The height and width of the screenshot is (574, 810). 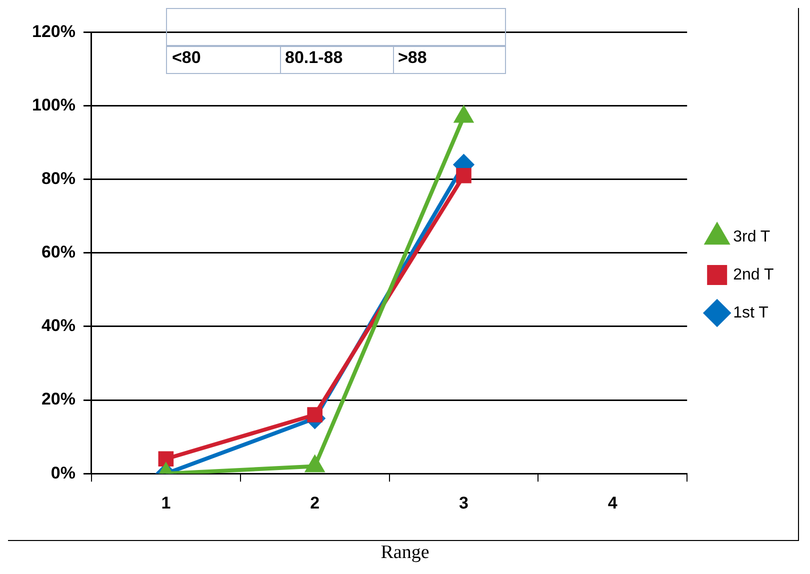 What do you see at coordinates (63, 472) in the screenshot?
I see `y-tick-label: 0%` at bounding box center [63, 472].